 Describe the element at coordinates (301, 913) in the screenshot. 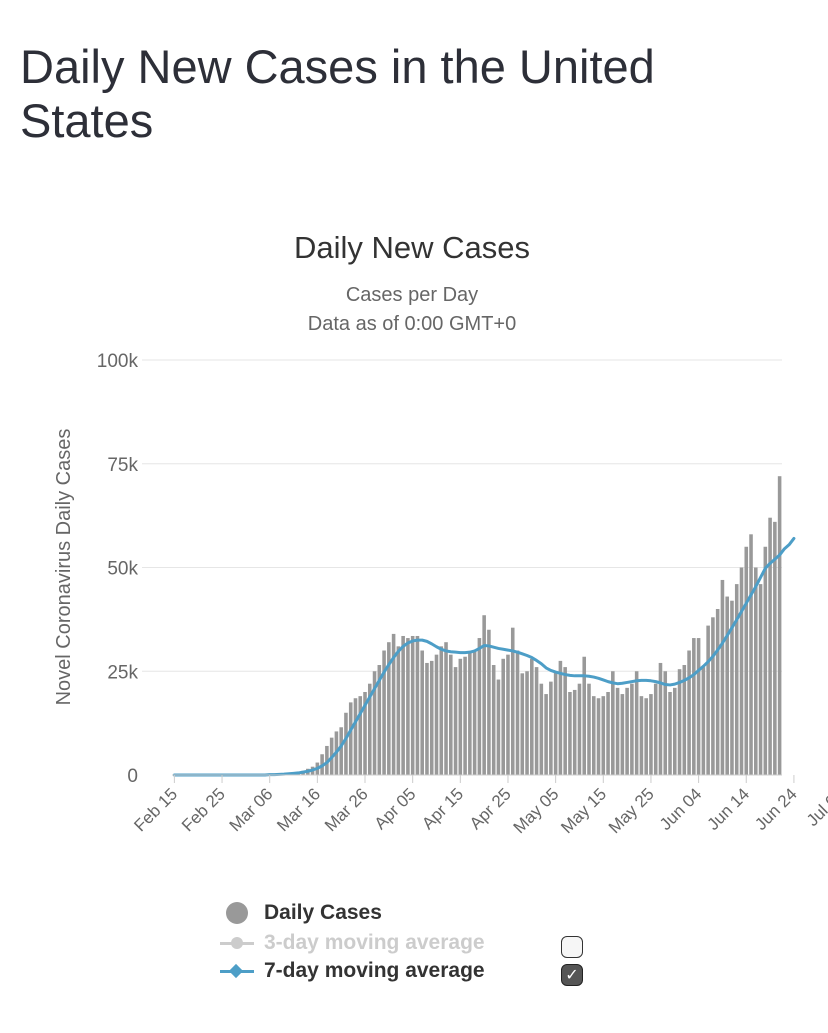

I see `legend-item-daily-cases: Daily Cases` at that location.